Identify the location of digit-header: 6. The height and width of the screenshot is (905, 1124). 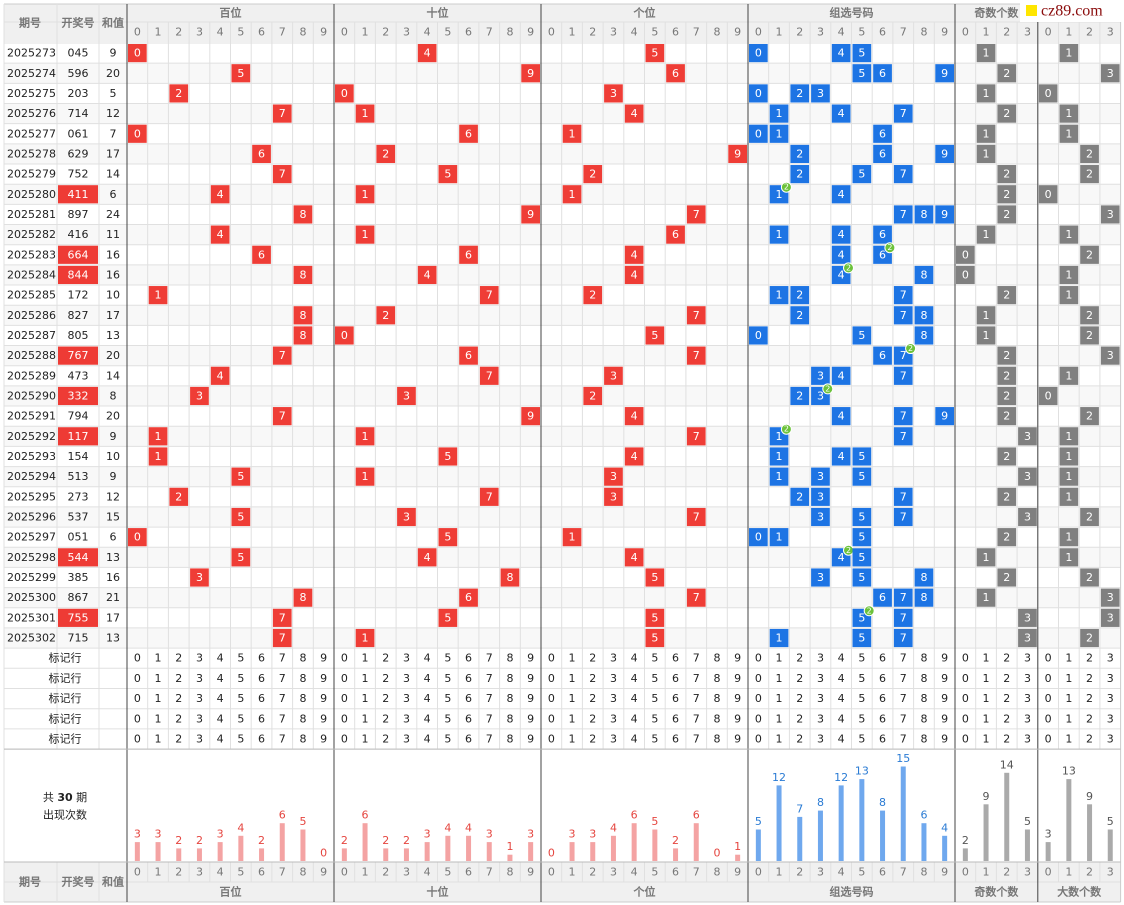
(675, 32).